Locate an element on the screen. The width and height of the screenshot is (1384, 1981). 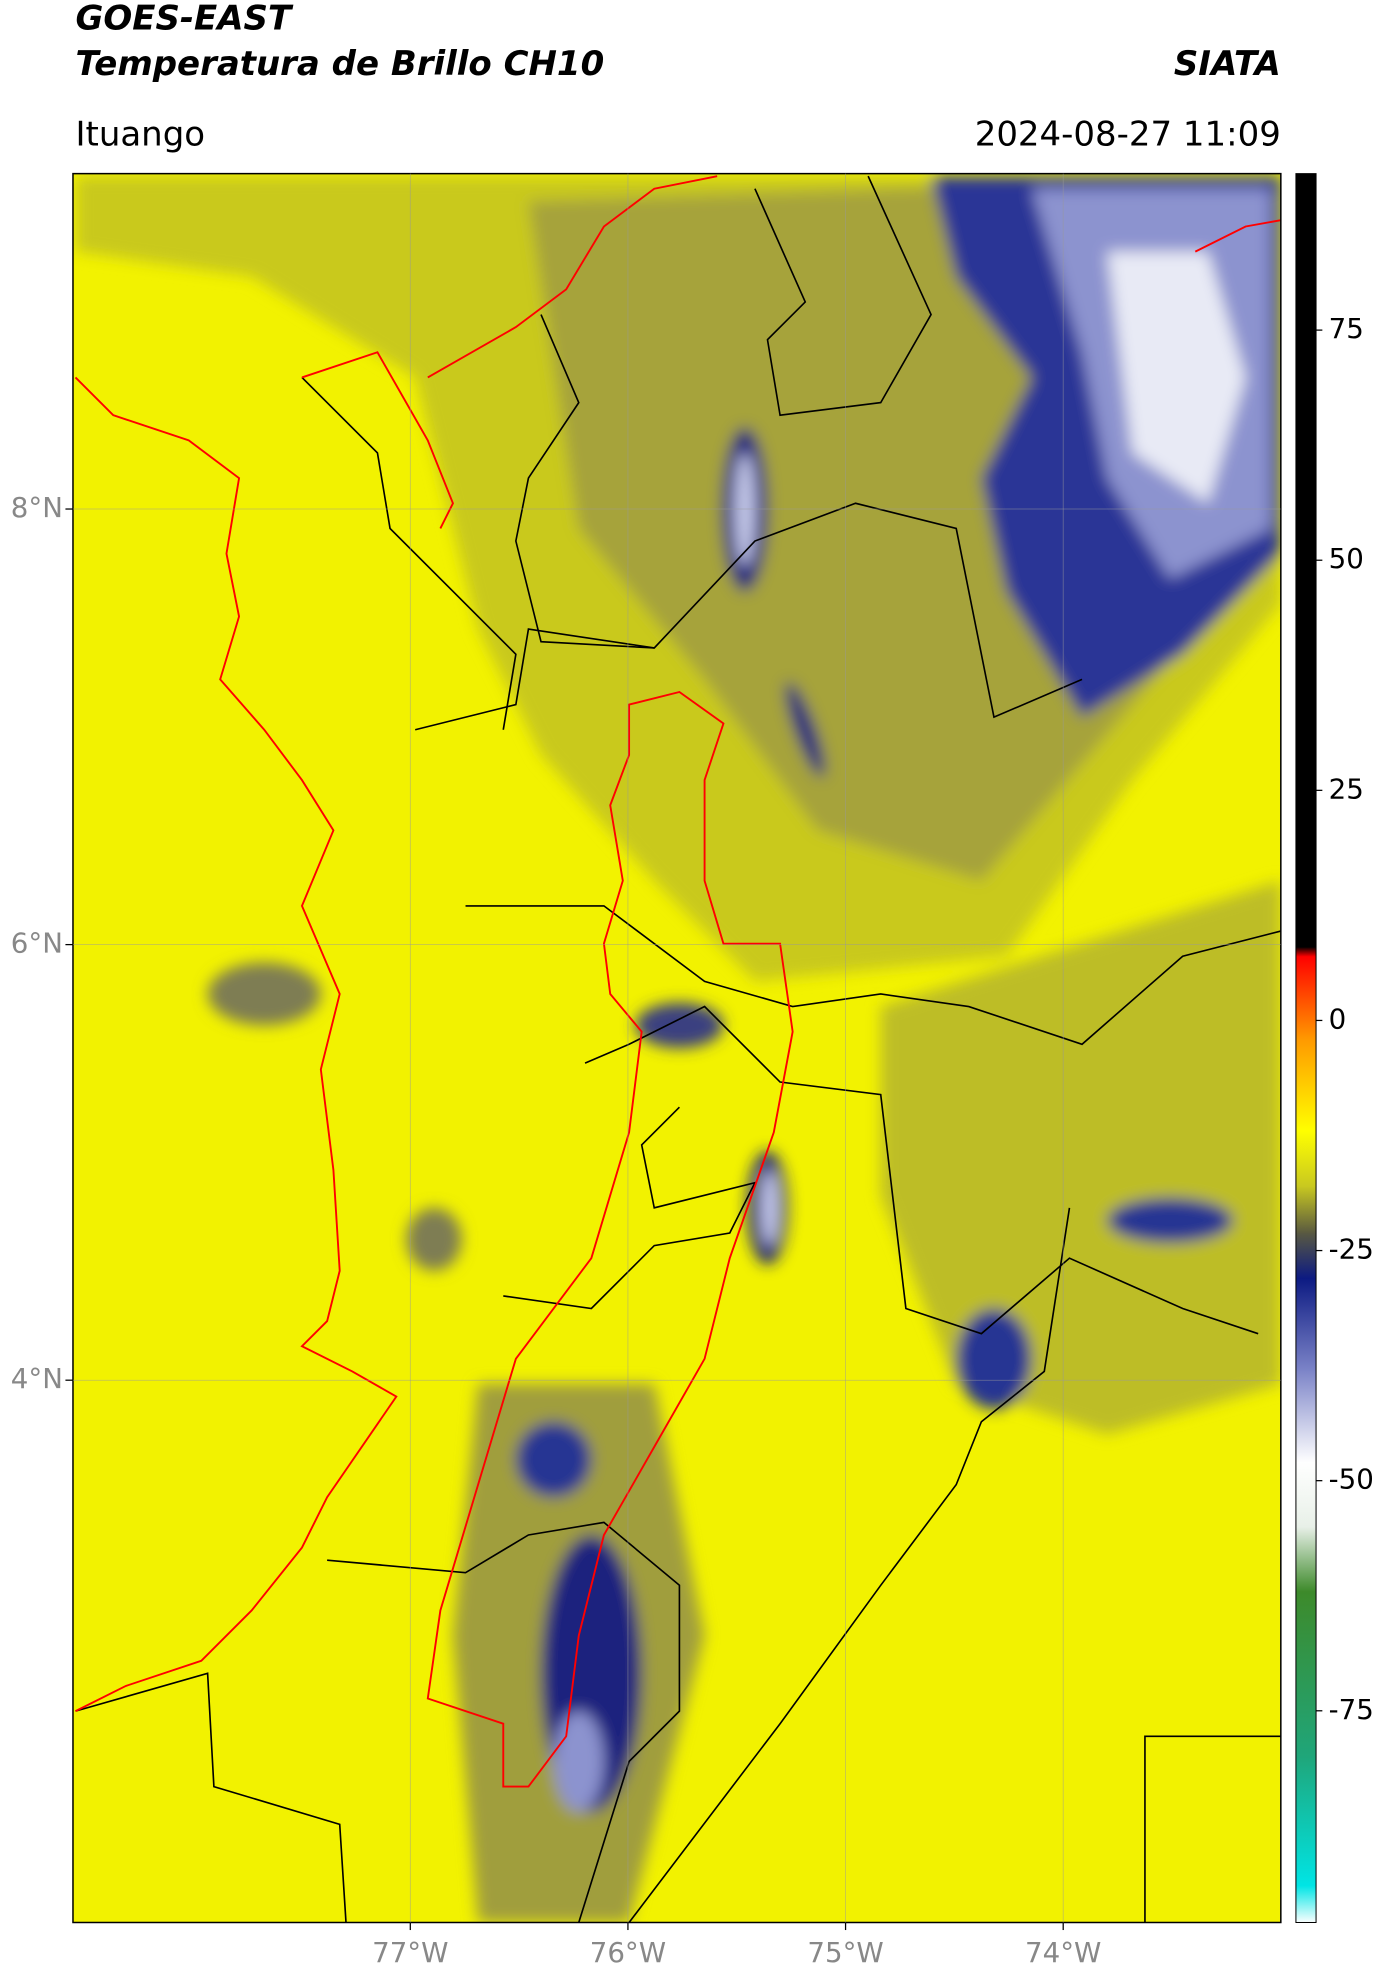
x-tick-label: 75°W is located at coordinates (845, 1952).